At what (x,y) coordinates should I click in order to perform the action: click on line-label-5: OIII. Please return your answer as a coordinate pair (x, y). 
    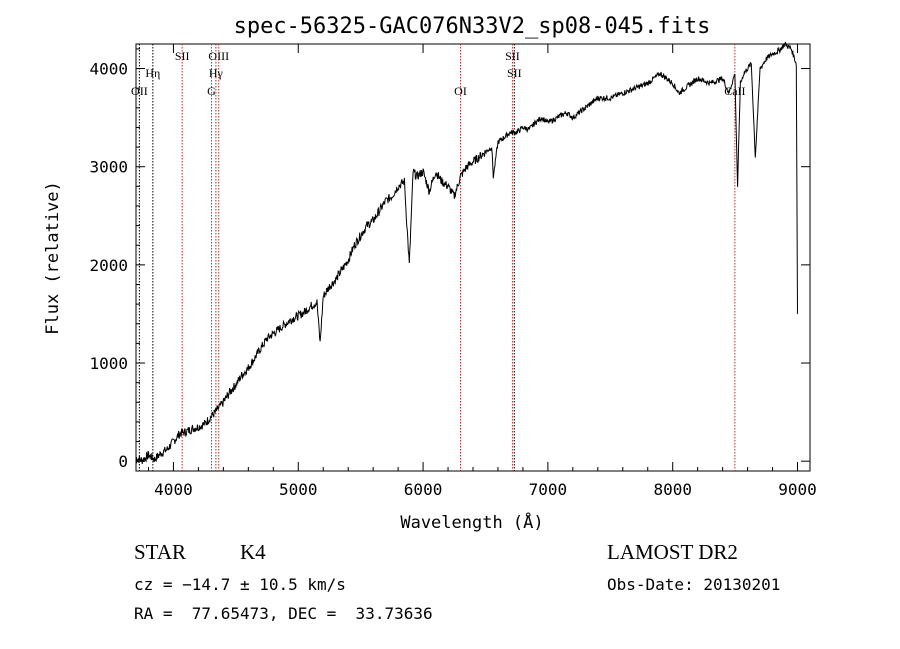
    Looking at the image, I should click on (218, 56).